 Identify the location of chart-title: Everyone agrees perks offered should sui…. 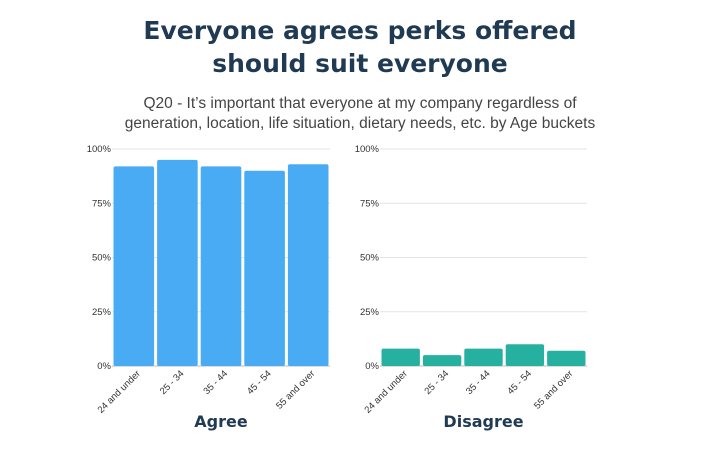
(360, 47).